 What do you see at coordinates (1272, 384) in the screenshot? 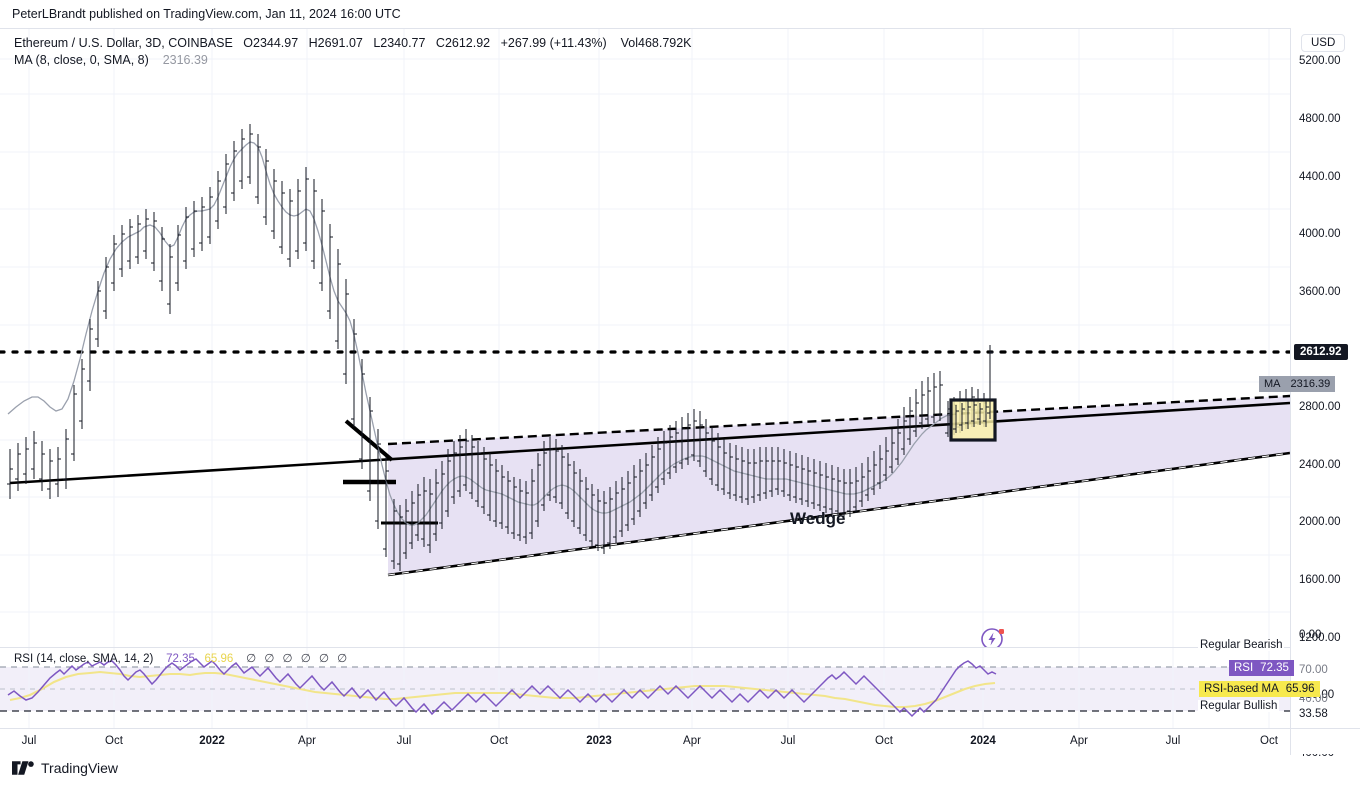
I see `ma-badge-tag: MA` at bounding box center [1272, 384].